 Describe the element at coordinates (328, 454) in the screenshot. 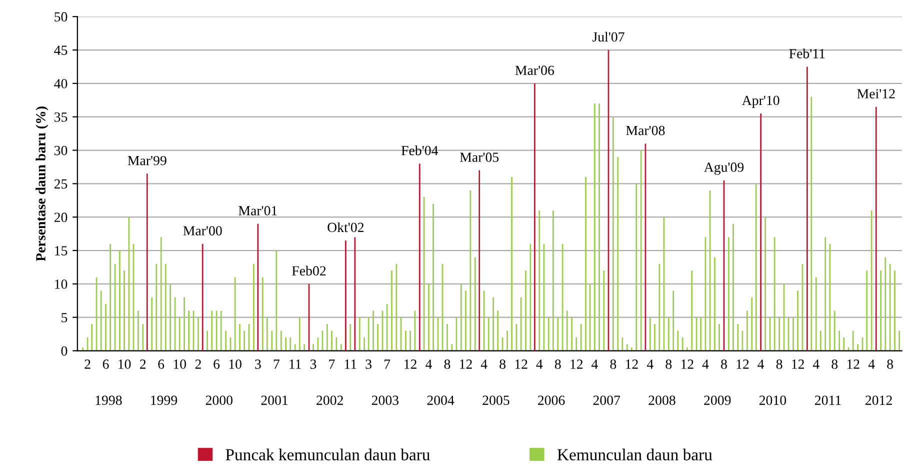

I see `legend-label: Puncak kemunculan daun baru` at that location.